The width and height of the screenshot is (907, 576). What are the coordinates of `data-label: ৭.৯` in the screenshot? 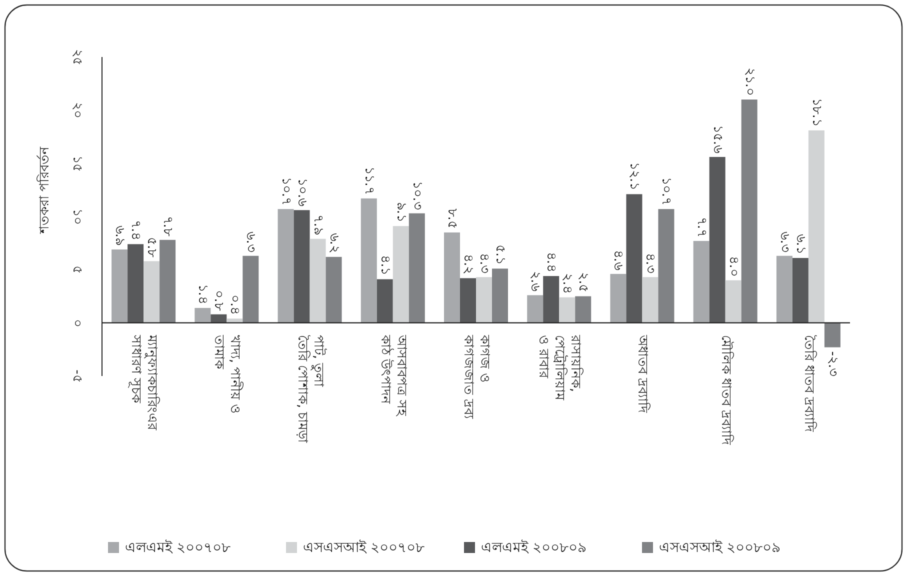 It's located at (318, 224).